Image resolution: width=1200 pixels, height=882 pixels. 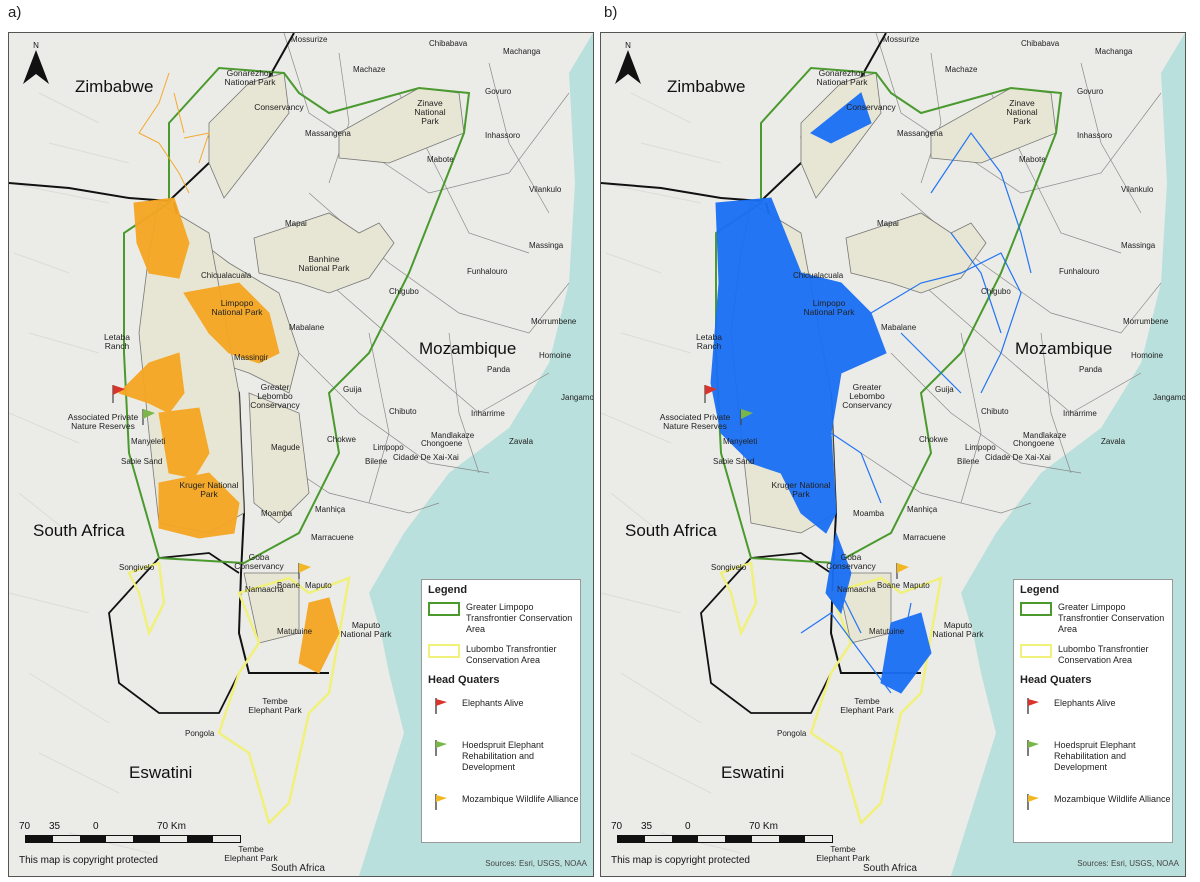 What do you see at coordinates (801, 489) in the screenshot?
I see `park-kruger-b: Kruger National Park` at bounding box center [801, 489].